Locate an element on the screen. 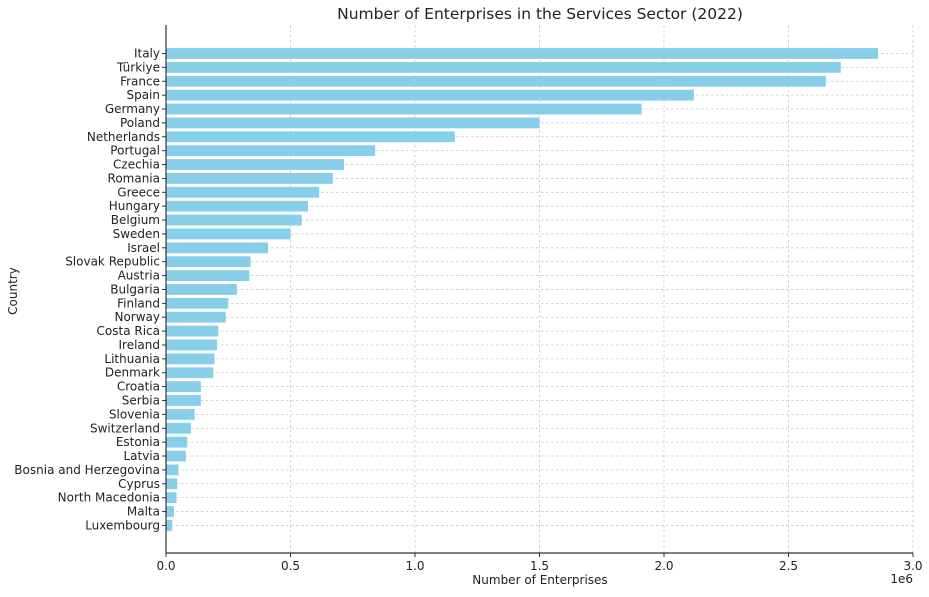 This screenshot has height=597, width=929. bar-israel is located at coordinates (217, 248).